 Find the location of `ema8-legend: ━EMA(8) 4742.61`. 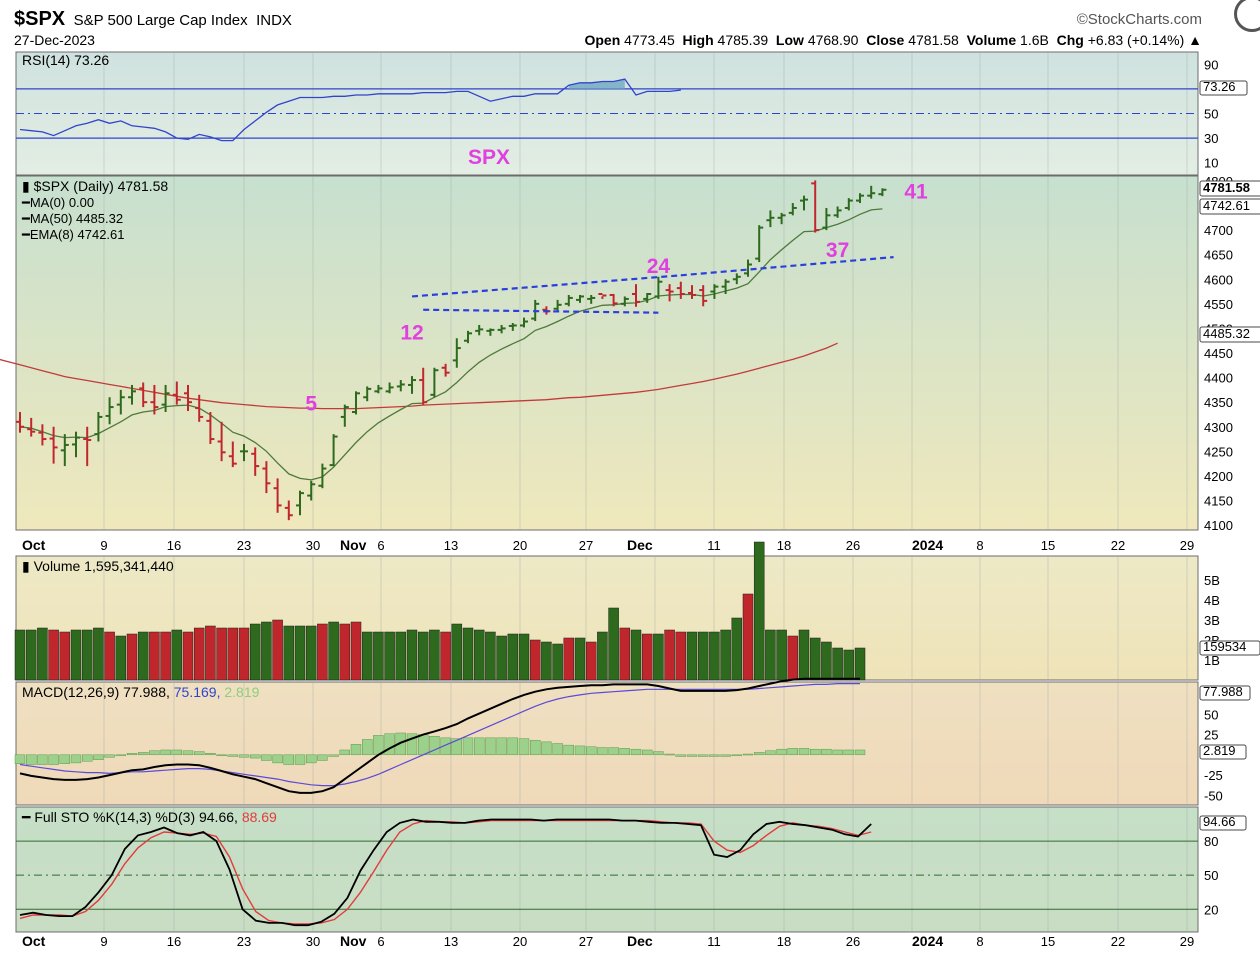

ema8-legend: ━EMA(8) 4742.61 is located at coordinates (73, 234).